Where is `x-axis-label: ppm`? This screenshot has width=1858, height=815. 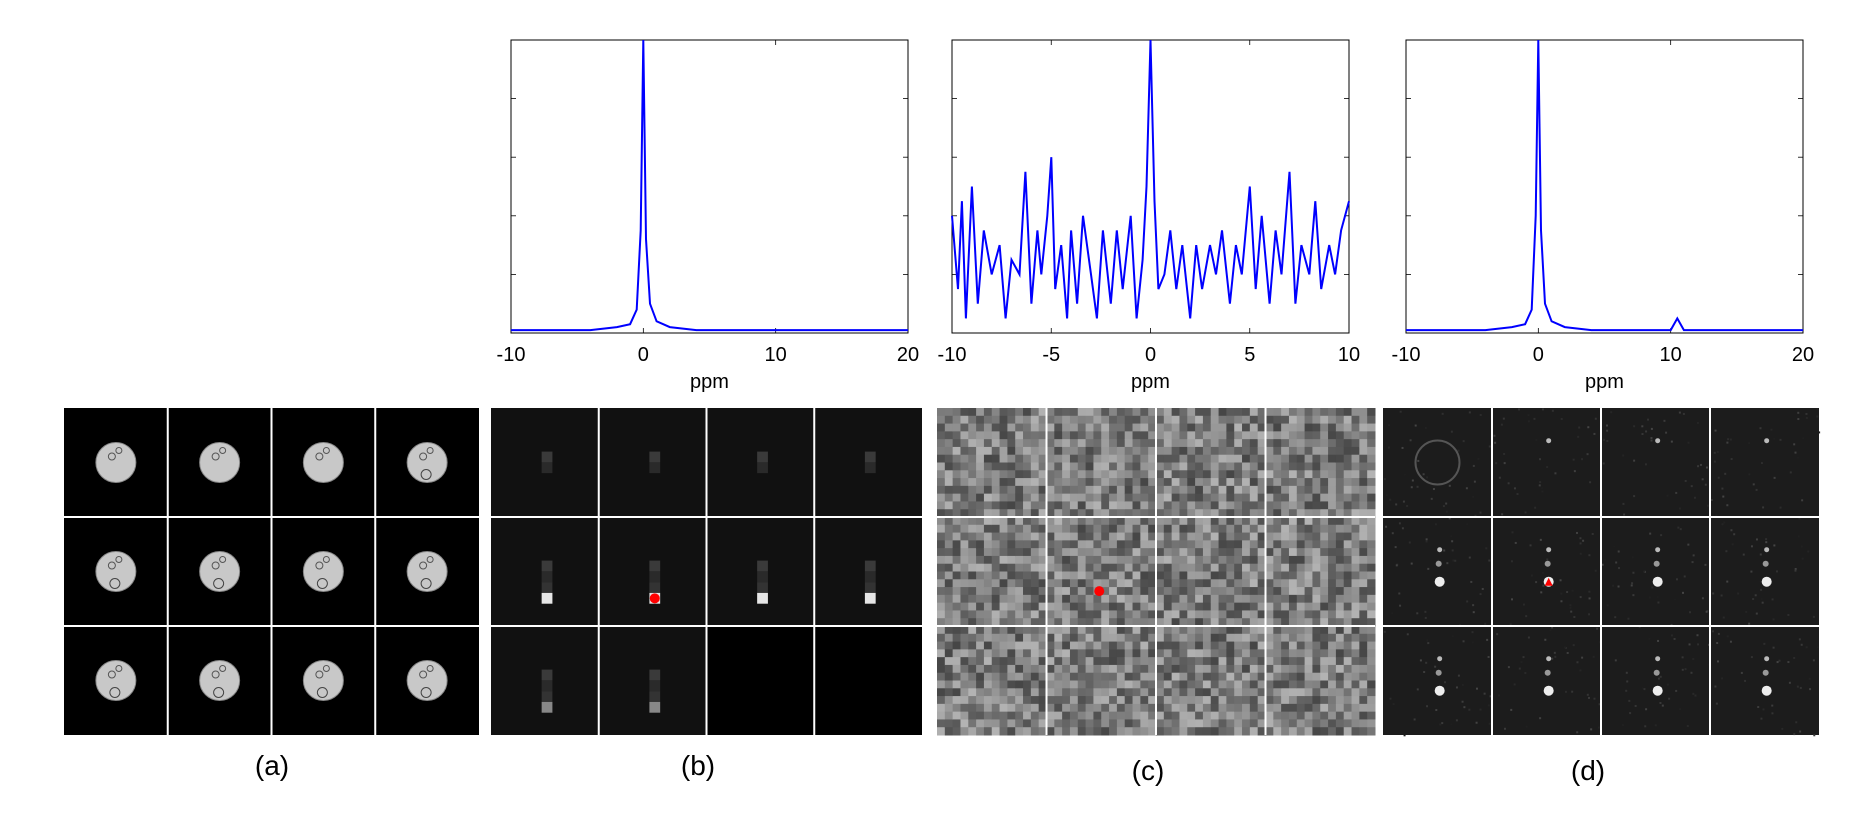 x-axis-label: ppm is located at coordinates (709, 382).